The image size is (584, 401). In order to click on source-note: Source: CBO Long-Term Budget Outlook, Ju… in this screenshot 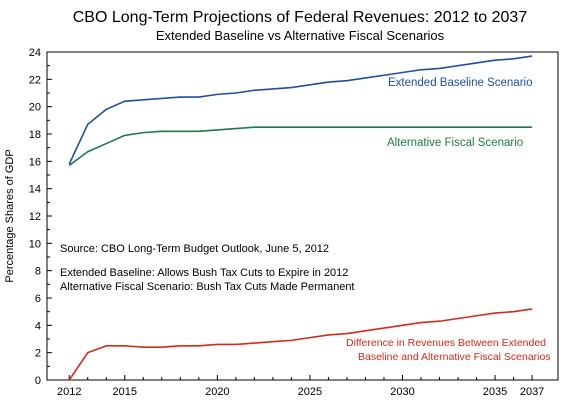, I will do `click(194, 249)`.